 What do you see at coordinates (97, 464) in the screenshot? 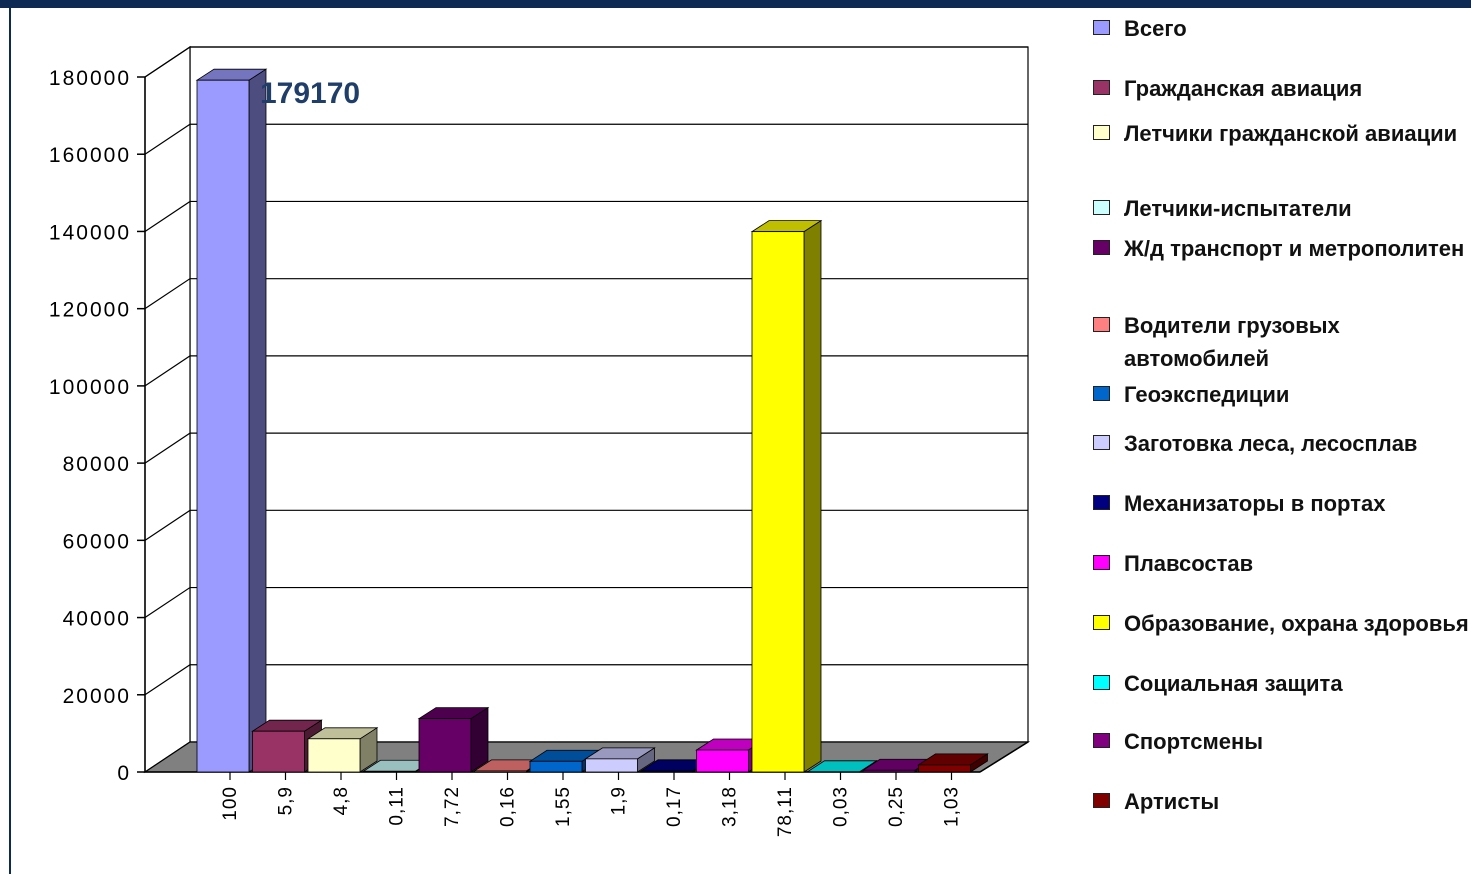
I see `y-tick-label: 80000` at bounding box center [97, 464].